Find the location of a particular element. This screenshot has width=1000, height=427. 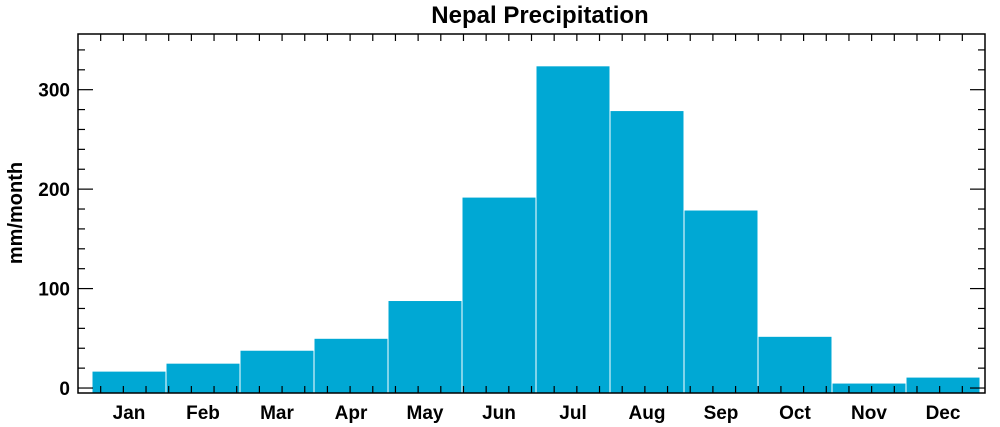

x-tick-label-mar: Mar is located at coordinates (277, 413).